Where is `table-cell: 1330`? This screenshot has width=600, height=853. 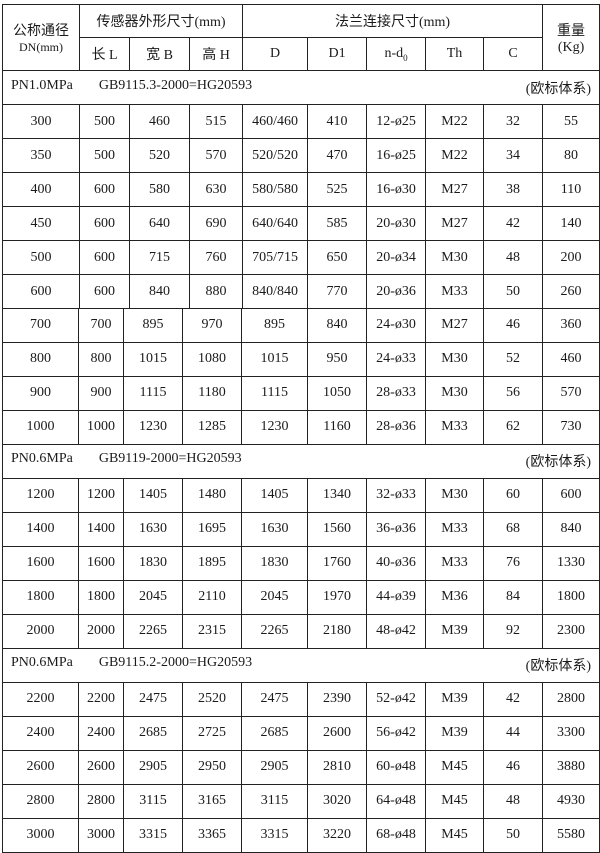 table-cell: 1330 is located at coordinates (571, 563).